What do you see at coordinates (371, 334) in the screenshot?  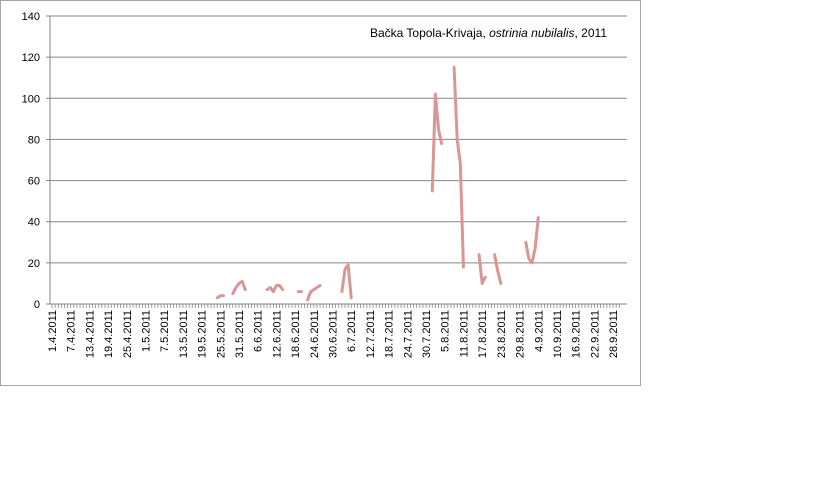 I see `x-tick-label: 12.7.2011` at bounding box center [371, 334].